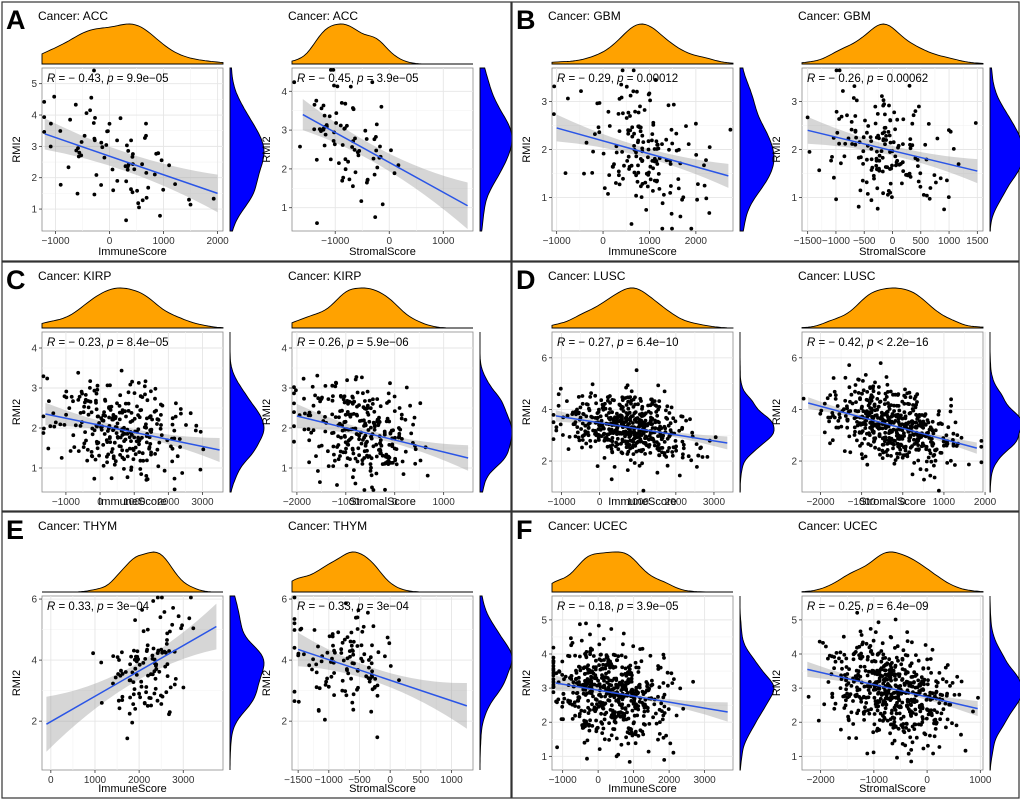 The image size is (1020, 800). Describe the element at coordinates (385, 160) in the screenshot. I see `regression-line` at that location.